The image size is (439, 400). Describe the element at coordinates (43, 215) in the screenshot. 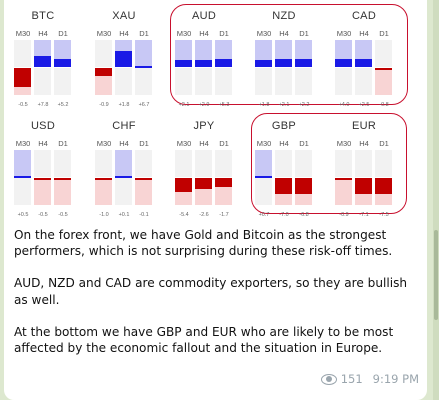

I see `change-value: -0.5` at that location.